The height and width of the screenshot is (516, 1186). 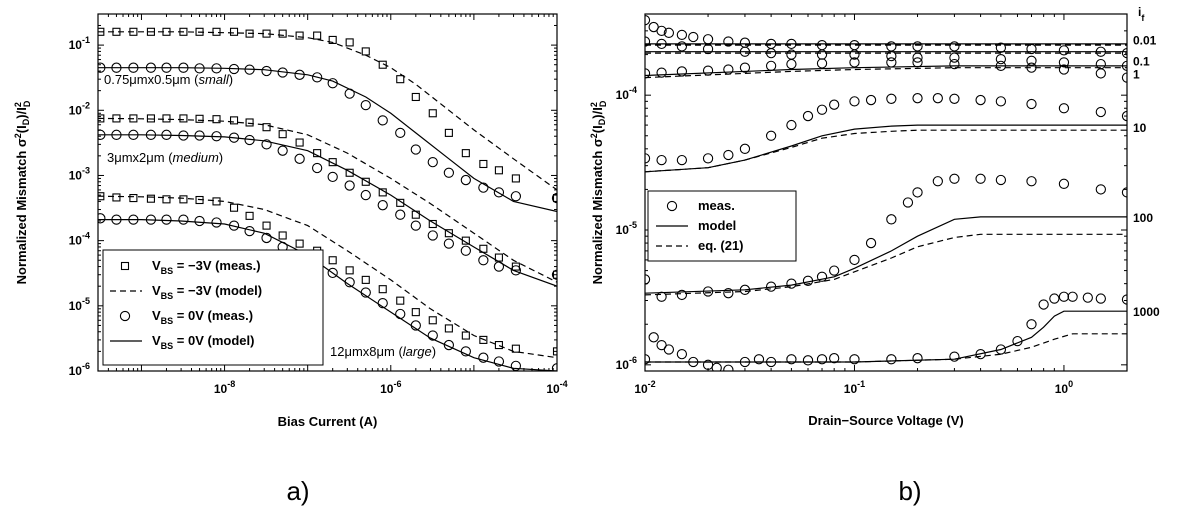 I want to click on right-axis-label: 10, so click(x=1140, y=128).